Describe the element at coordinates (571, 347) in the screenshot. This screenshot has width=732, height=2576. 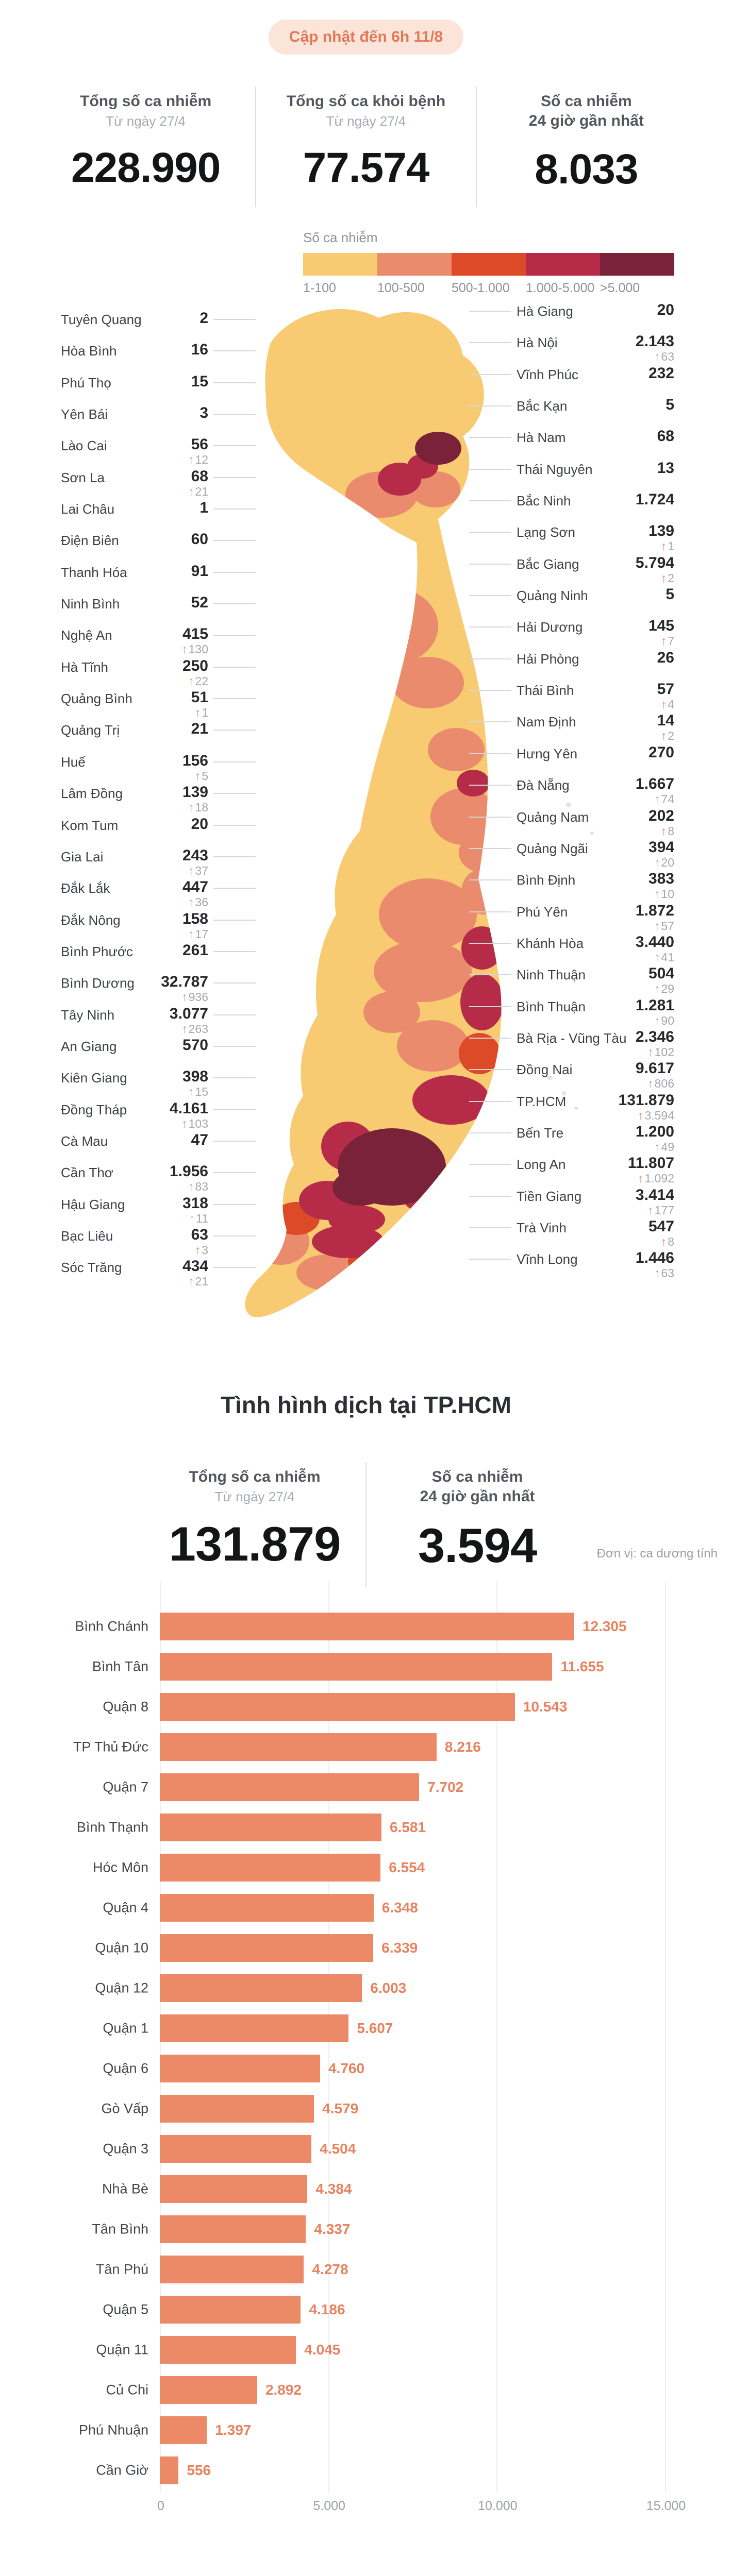
I see `province-row: Hà Nội 2.143 ↑63` at that location.